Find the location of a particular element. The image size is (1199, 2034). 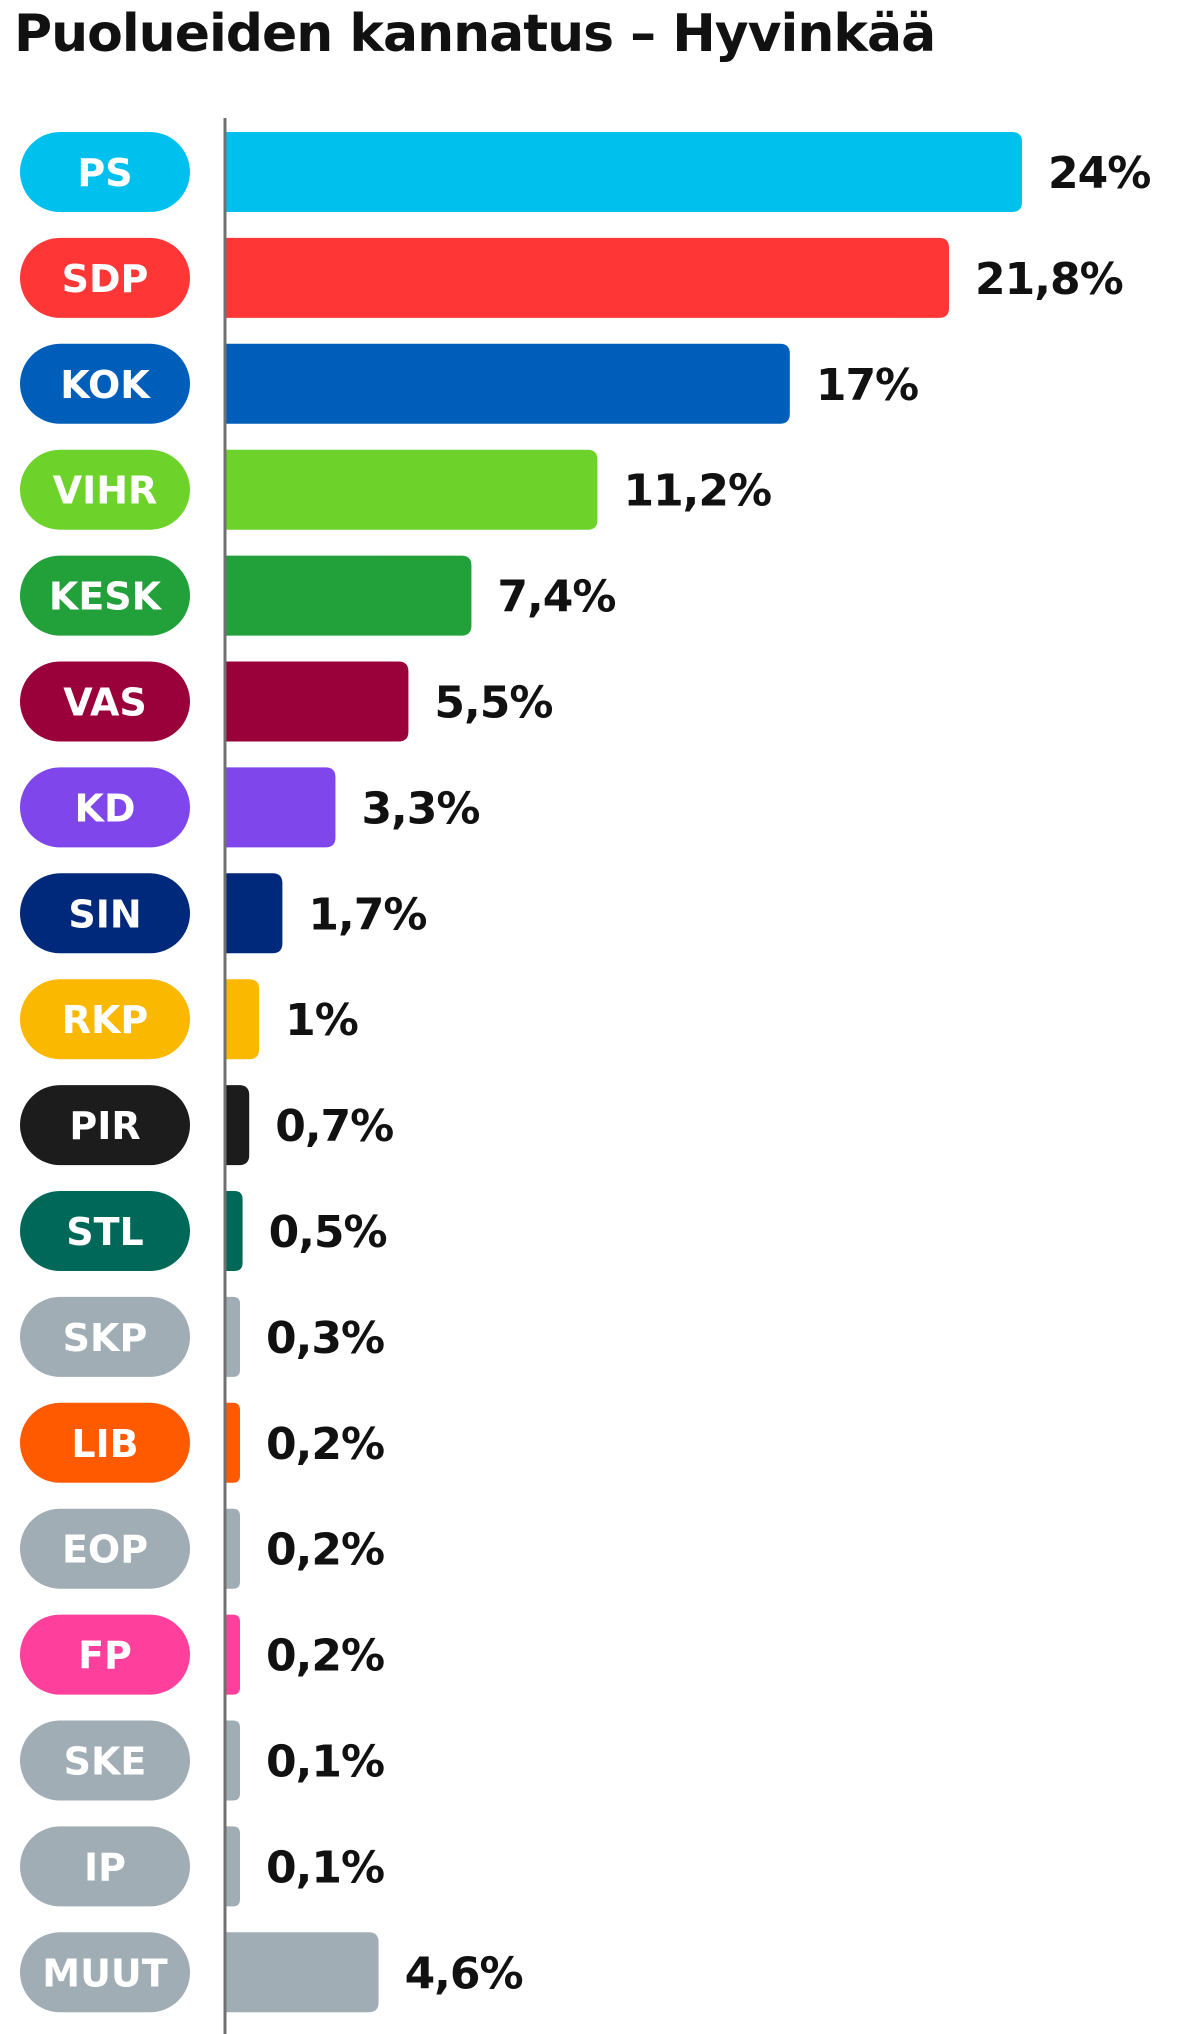

party-pill-muut is located at coordinates (105, 1972).